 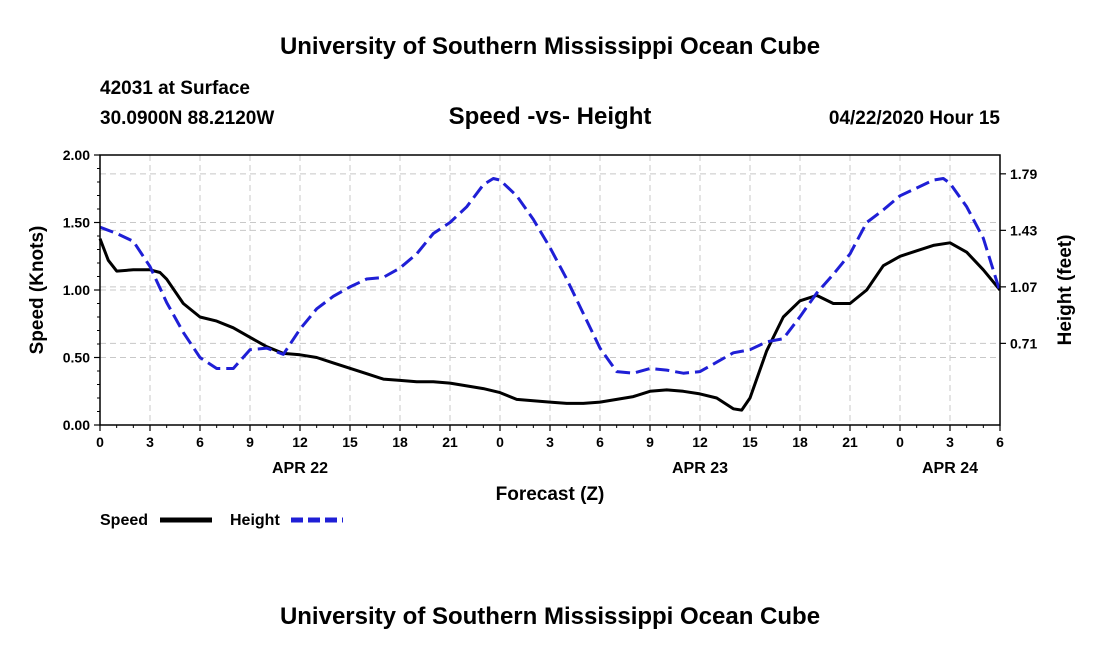 What do you see at coordinates (76, 358) in the screenshot?
I see `y-left-tick-label: 0.50` at bounding box center [76, 358].